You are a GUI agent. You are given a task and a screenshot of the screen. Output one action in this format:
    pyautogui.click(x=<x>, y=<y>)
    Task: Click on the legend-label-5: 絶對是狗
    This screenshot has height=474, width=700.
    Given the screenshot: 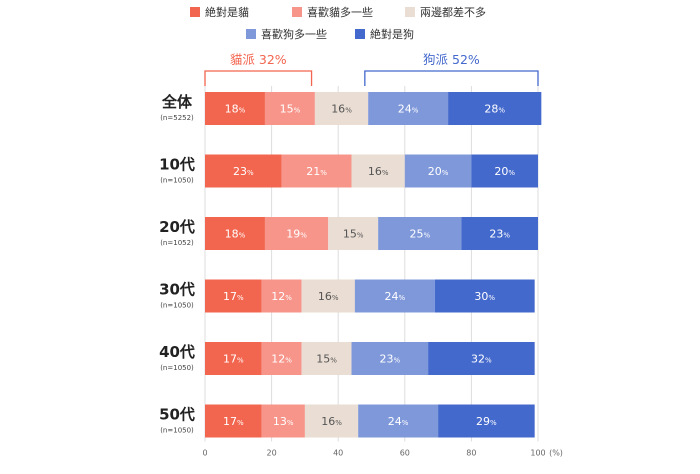 What is the action you would take?
    pyautogui.click(x=392, y=34)
    